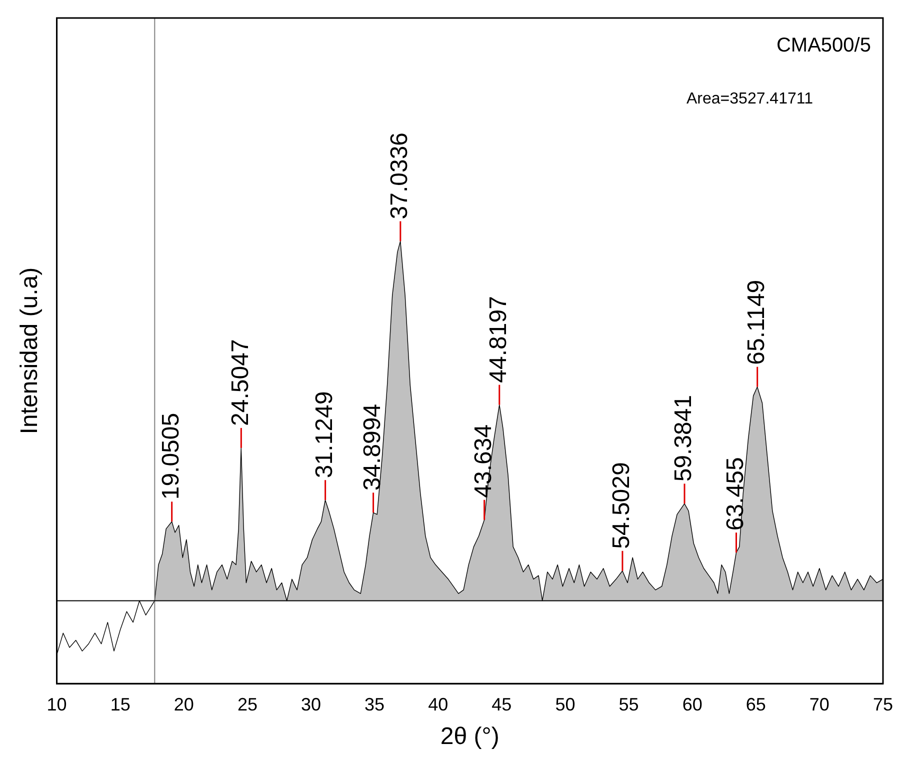 The height and width of the screenshot is (768, 904). What do you see at coordinates (184, 704) in the screenshot?
I see `x-tick-label: 20` at bounding box center [184, 704].